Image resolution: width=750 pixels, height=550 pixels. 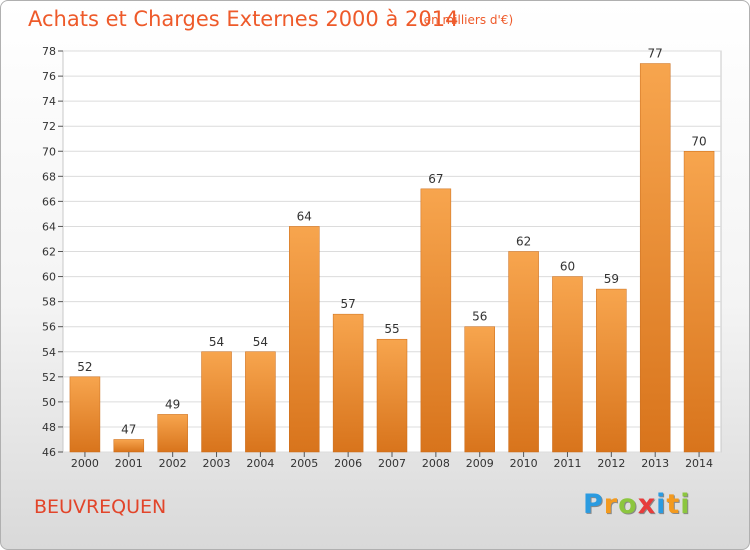 What do you see at coordinates (49, 427) in the screenshot?
I see `y-tick-label: 48` at bounding box center [49, 427].